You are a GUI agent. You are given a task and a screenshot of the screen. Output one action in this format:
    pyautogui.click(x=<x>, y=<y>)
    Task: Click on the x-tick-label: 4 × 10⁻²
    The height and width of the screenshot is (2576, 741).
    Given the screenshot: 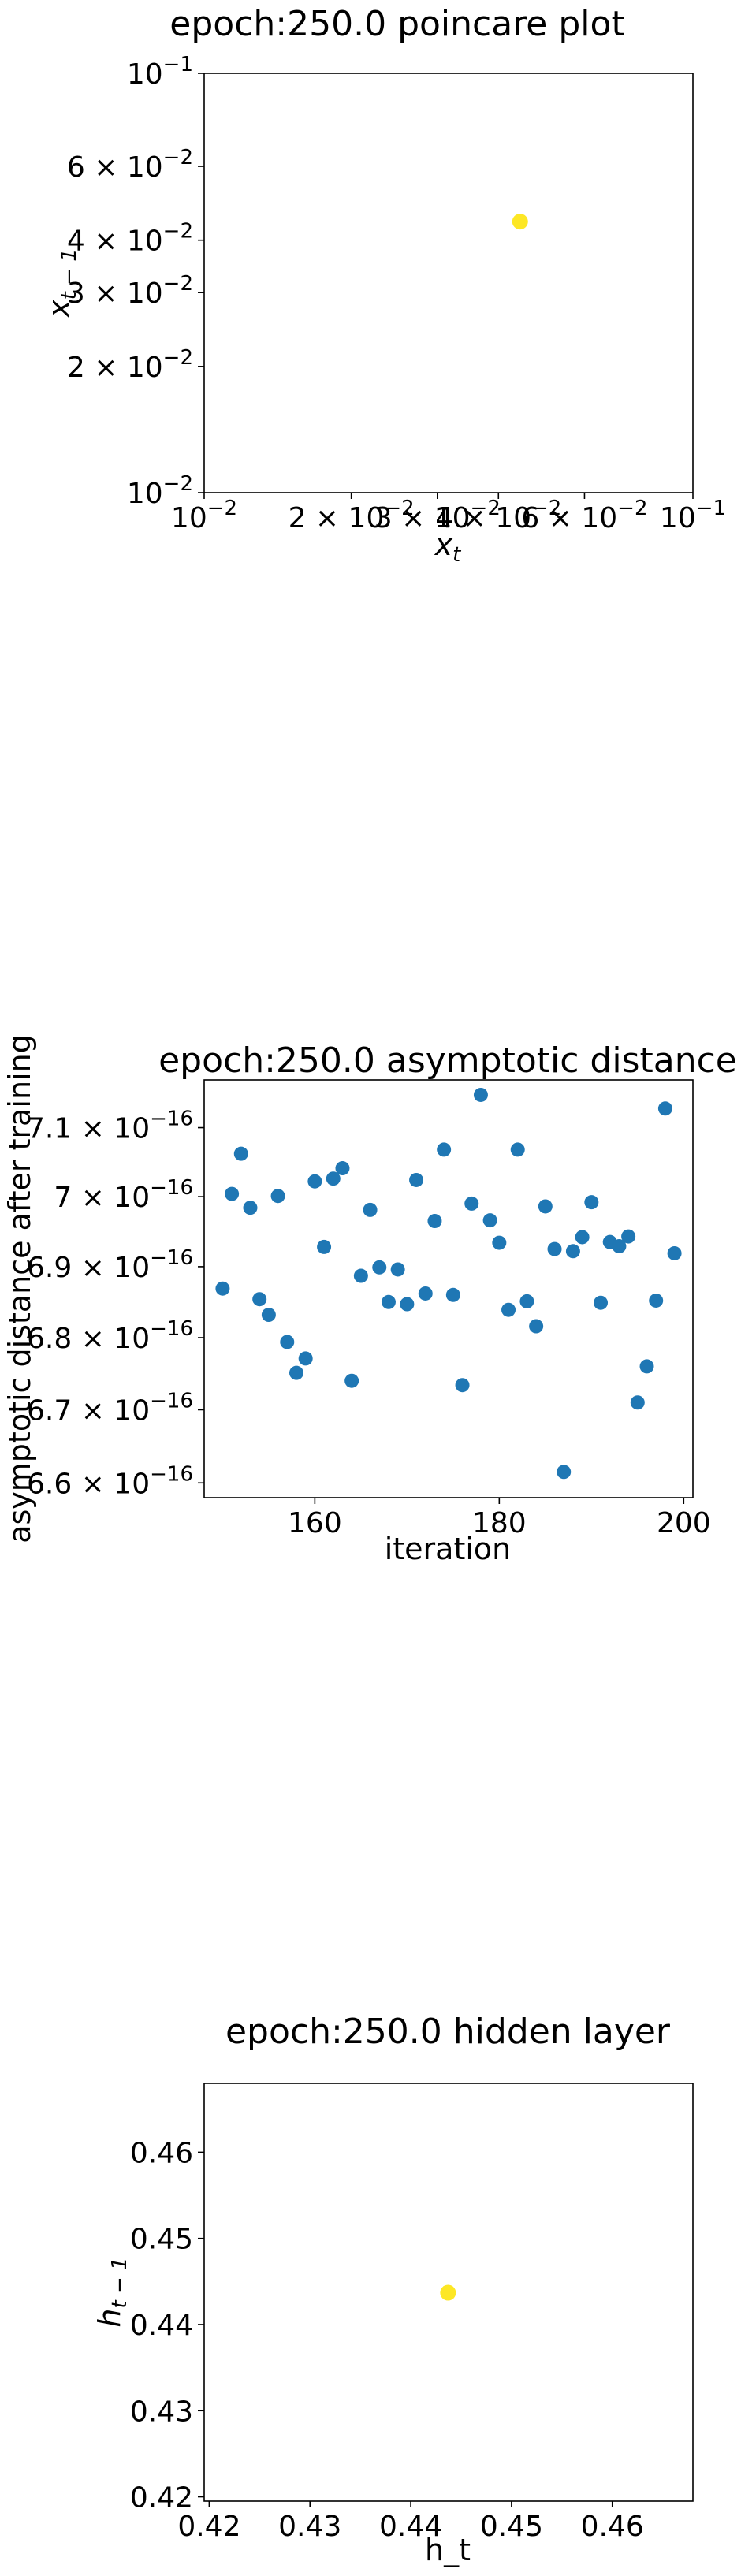 What is the action you would take?
    pyautogui.click(x=498, y=515)
    